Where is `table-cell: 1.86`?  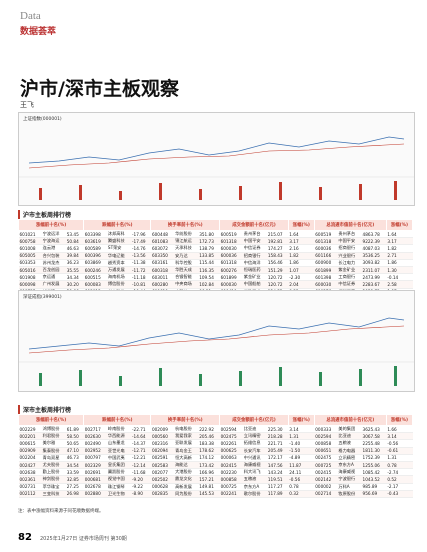
table-cell: 1.86 is located at coordinates (301, 263).